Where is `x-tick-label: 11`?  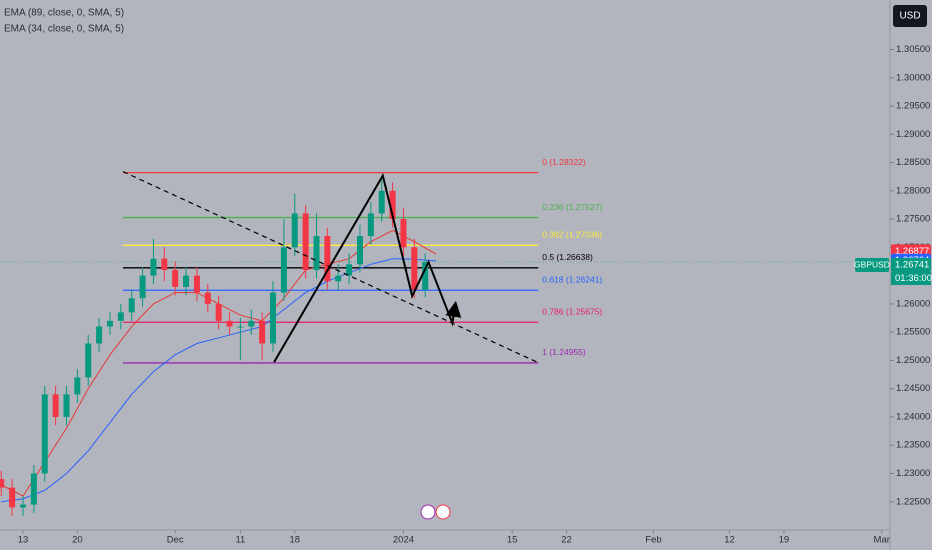
x-tick-label: 11 is located at coordinates (240, 540).